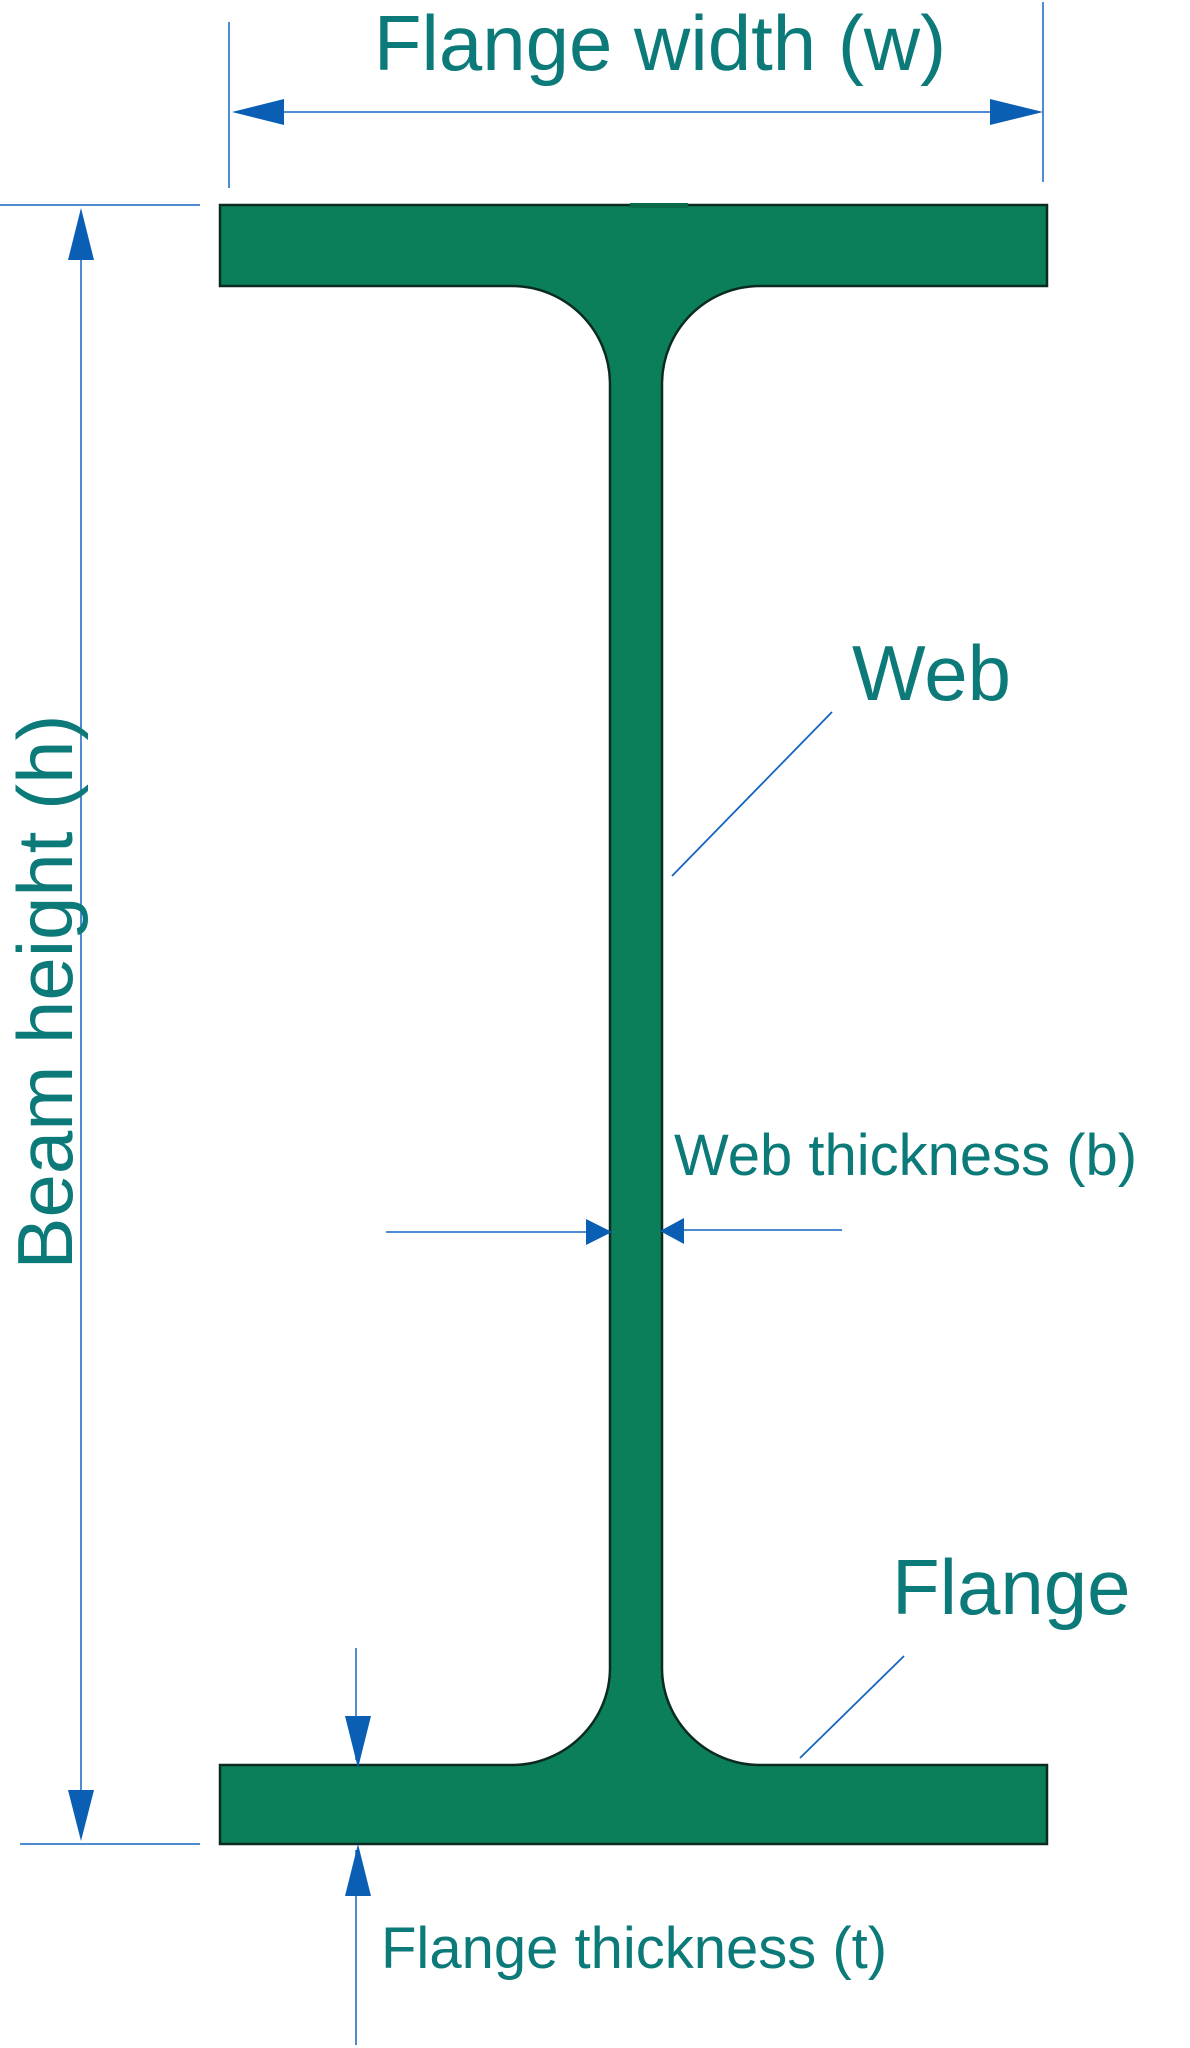 This screenshot has width=1190, height=2048. What do you see at coordinates (258, 112) in the screenshot?
I see `flange-width-arrow-left` at bounding box center [258, 112].